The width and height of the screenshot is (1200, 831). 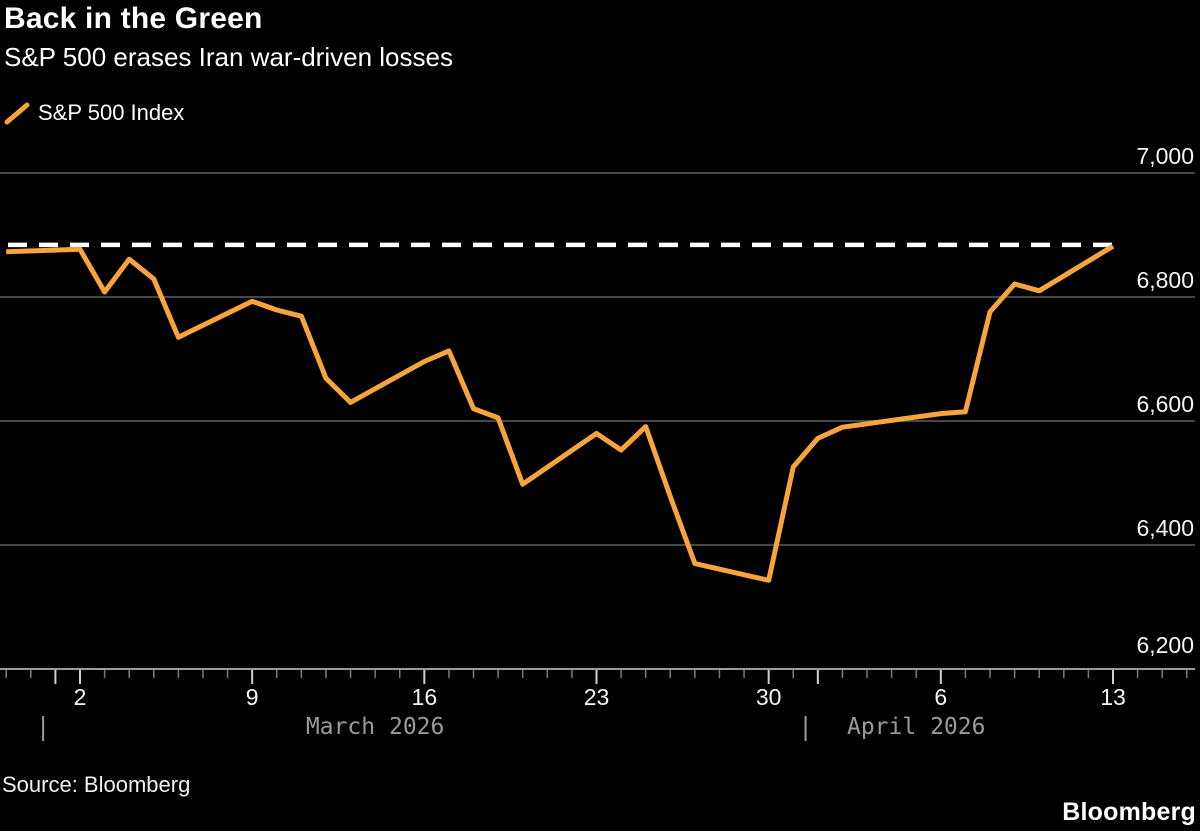 What do you see at coordinates (375, 727) in the screenshot?
I see `month-label: March 2026` at bounding box center [375, 727].